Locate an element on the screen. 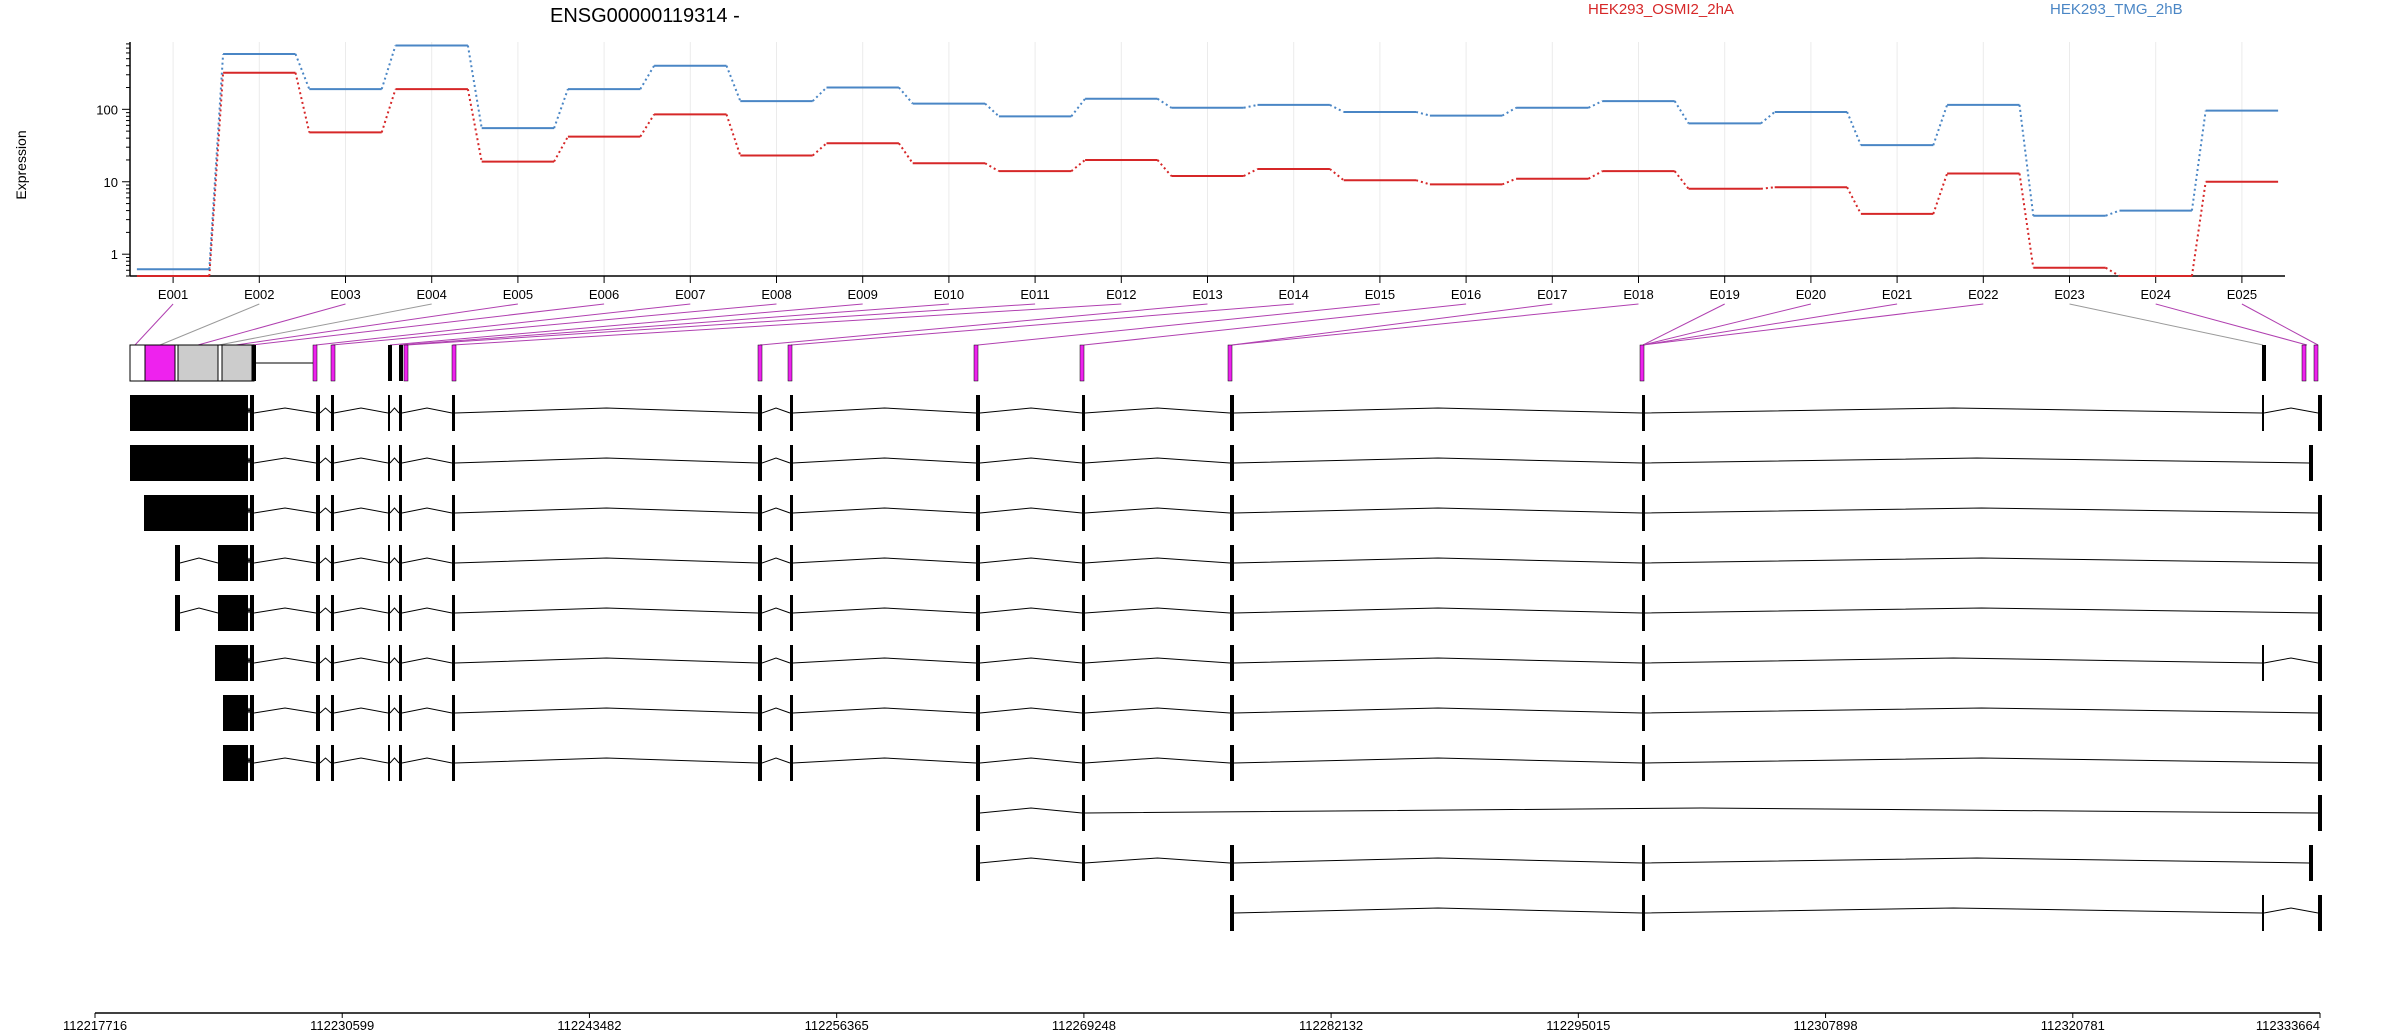 The width and height of the screenshot is (2400, 1030). x-tick-label: E004 is located at coordinates (432, 294).